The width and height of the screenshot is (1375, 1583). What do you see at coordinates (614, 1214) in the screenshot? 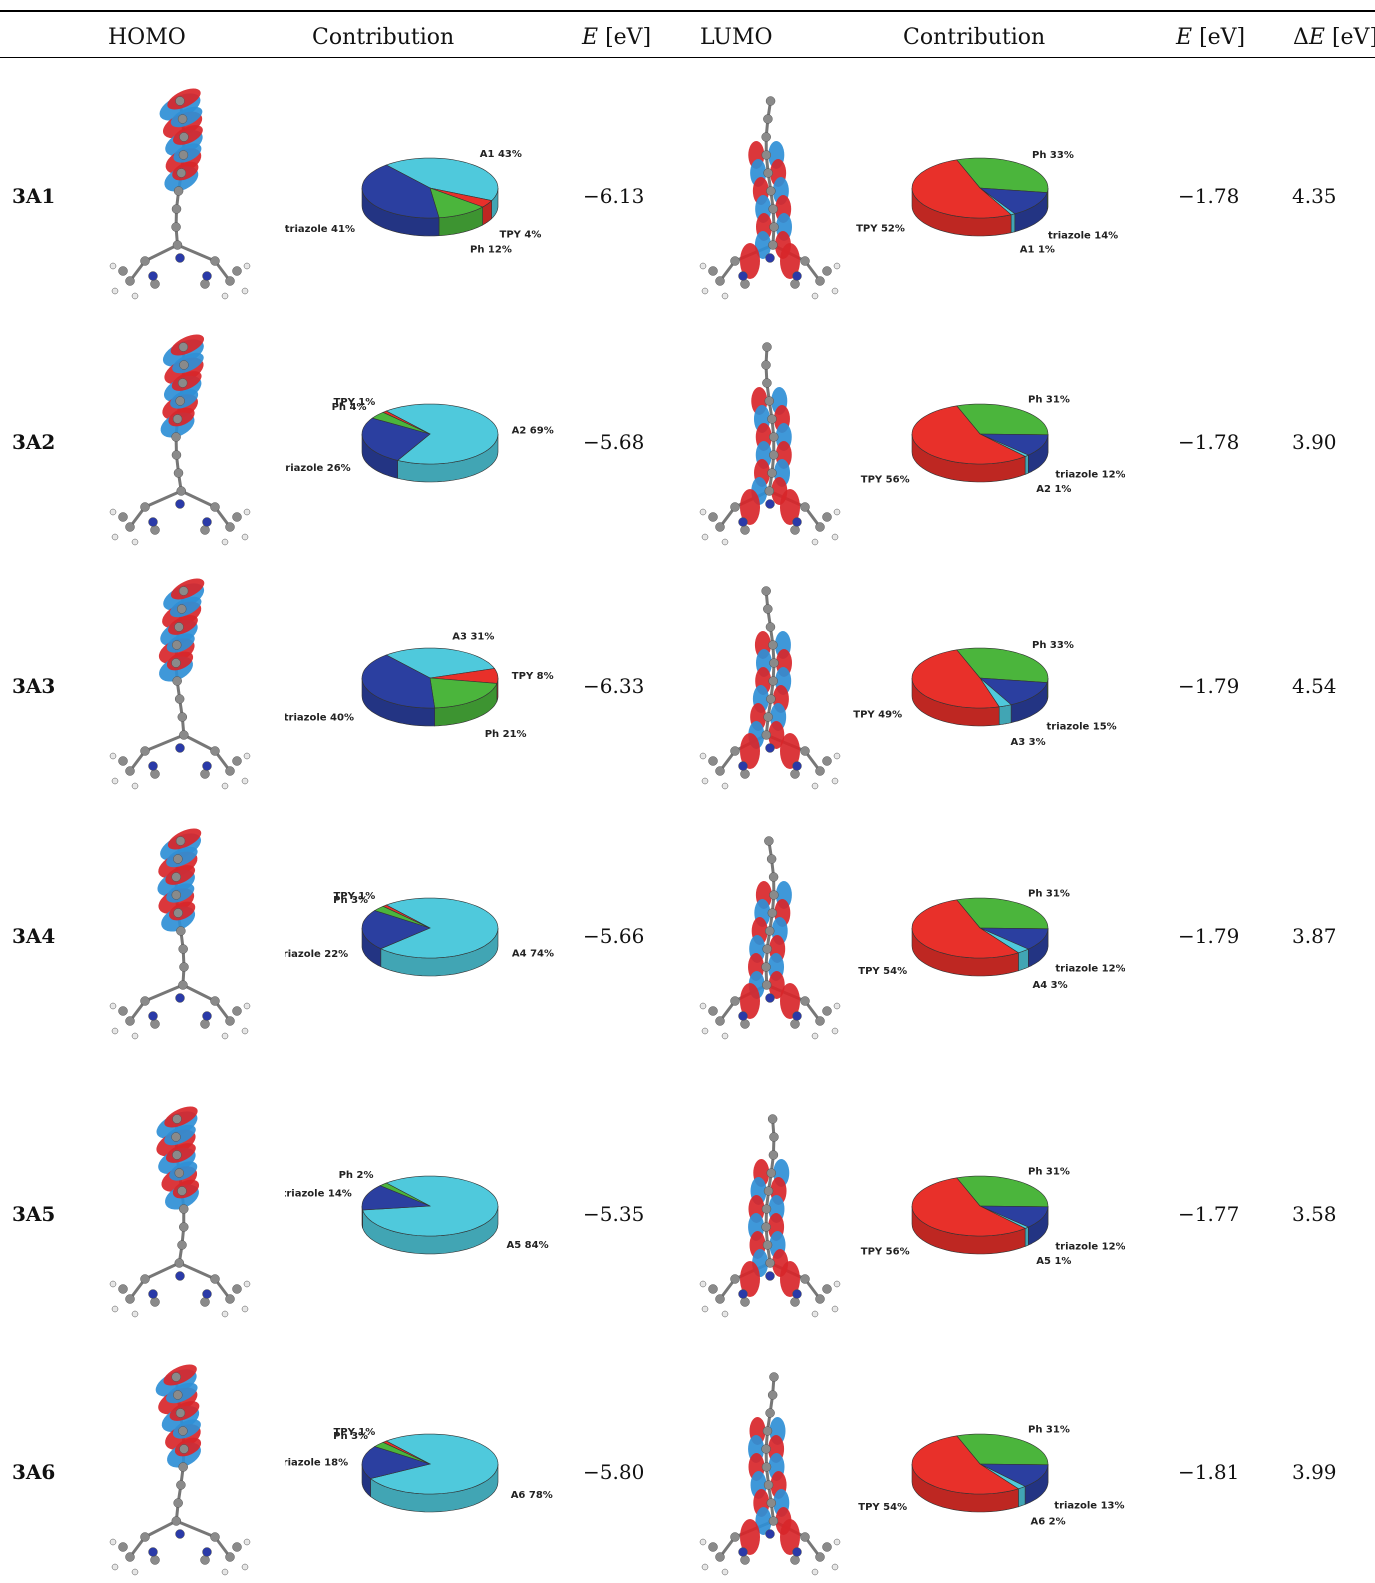
I see `homo-energy: −5.35` at bounding box center [614, 1214].